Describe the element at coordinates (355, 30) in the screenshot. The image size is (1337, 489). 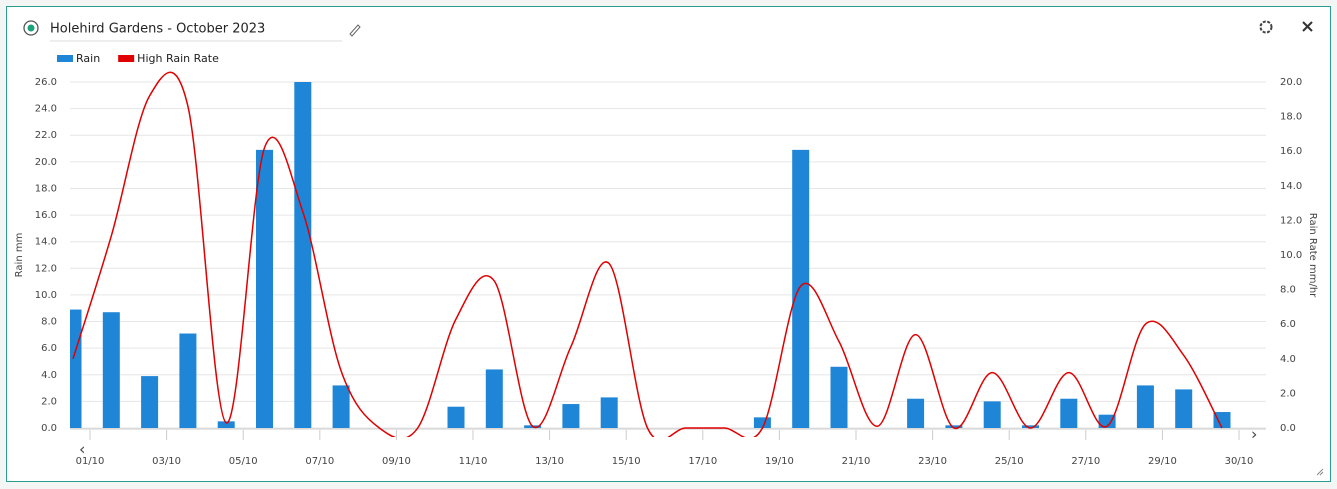
I see `edit-icon` at that location.